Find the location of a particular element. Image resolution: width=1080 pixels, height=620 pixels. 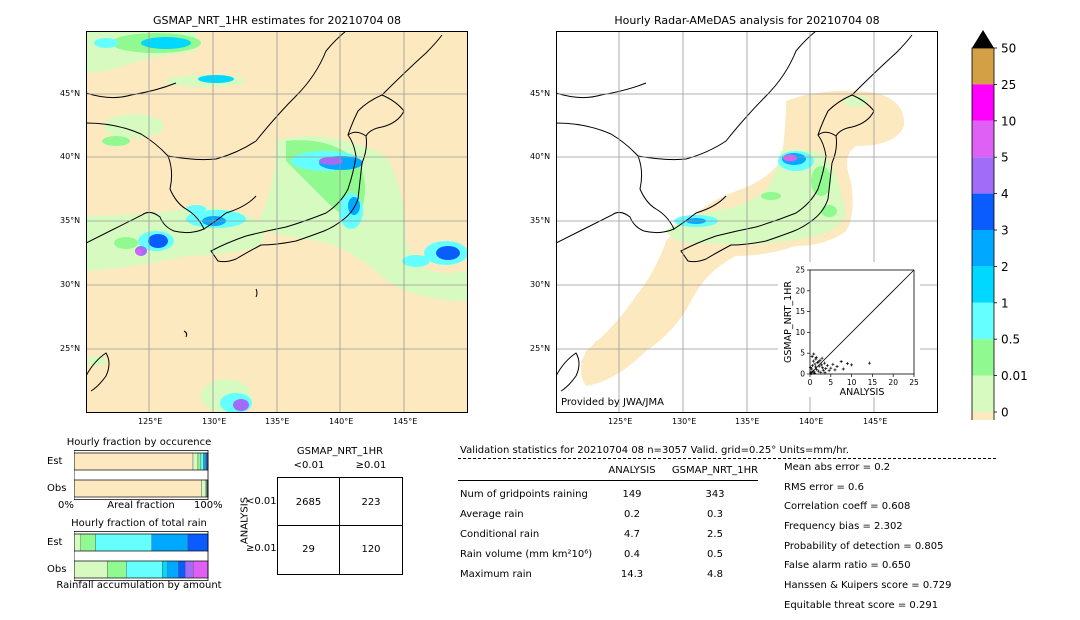

contingency-row-header: <0.01 is located at coordinates (261, 501).